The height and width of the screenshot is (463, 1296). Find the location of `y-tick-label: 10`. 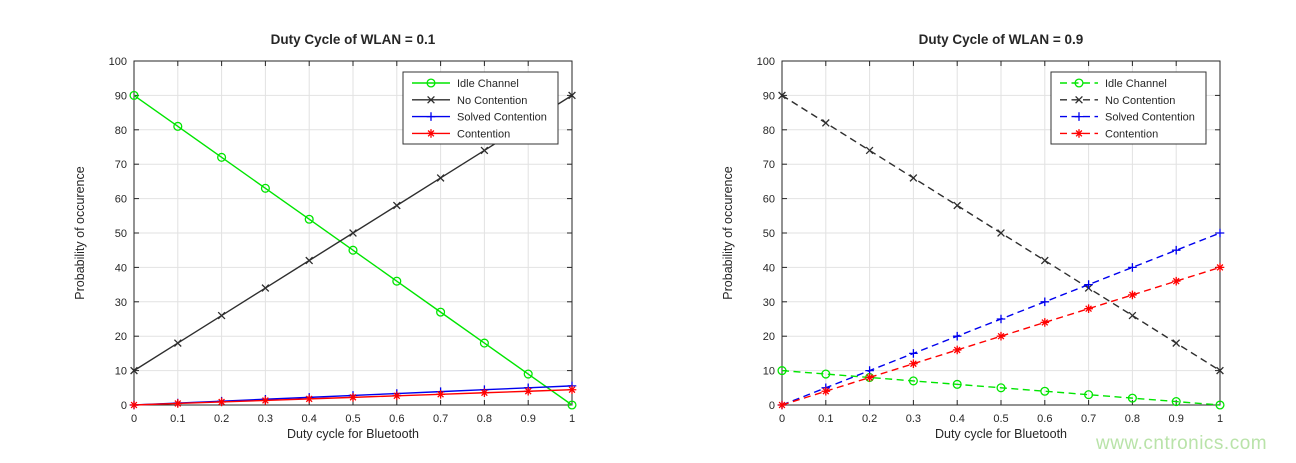

y-tick-label: 10 is located at coordinates (121, 372).